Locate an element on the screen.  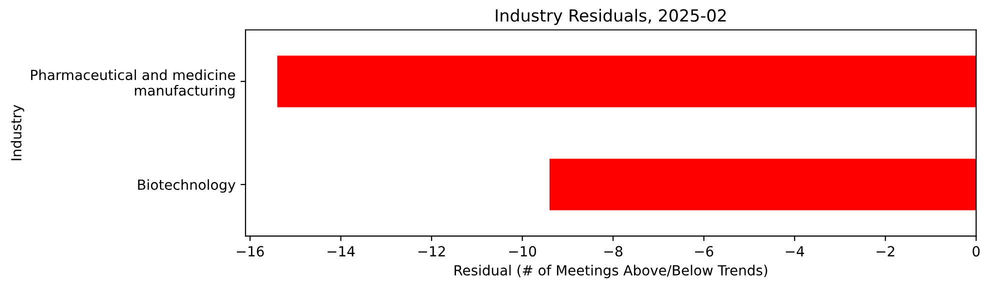
x-tick-label: −4 is located at coordinates (795, 251).